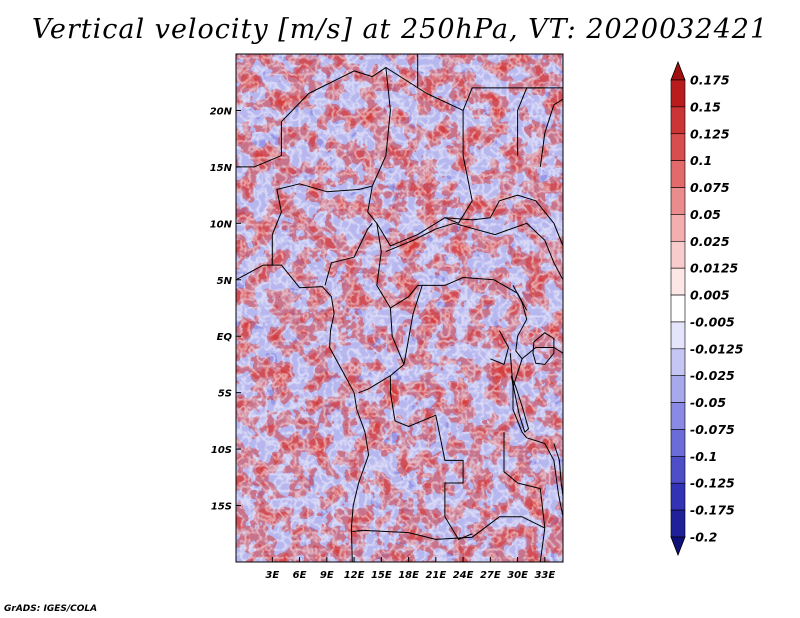  Describe the element at coordinates (221, 168) in the screenshot. I see `y-tick-label: 15N` at that location.